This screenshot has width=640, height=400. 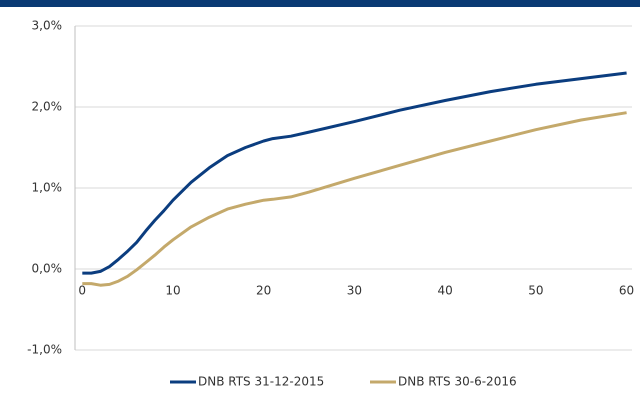 I want to click on x-tick-label: 10, so click(x=172, y=291).